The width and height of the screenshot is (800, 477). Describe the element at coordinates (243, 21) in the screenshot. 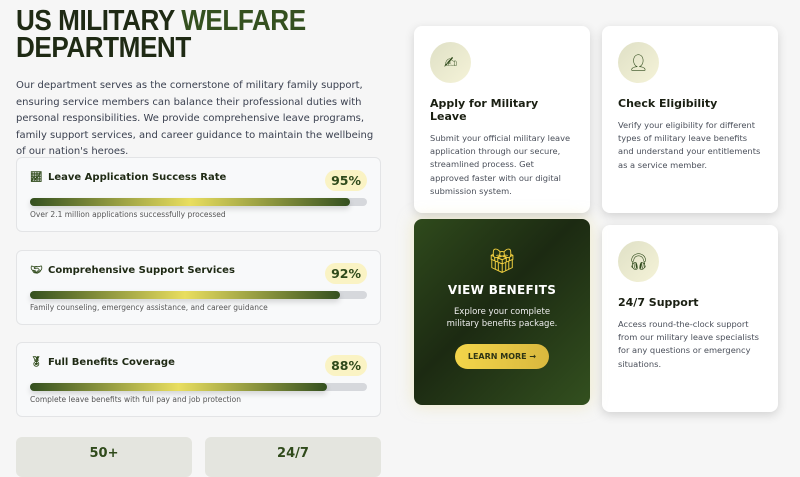

I see `title-accent: WELFARE` at that location.